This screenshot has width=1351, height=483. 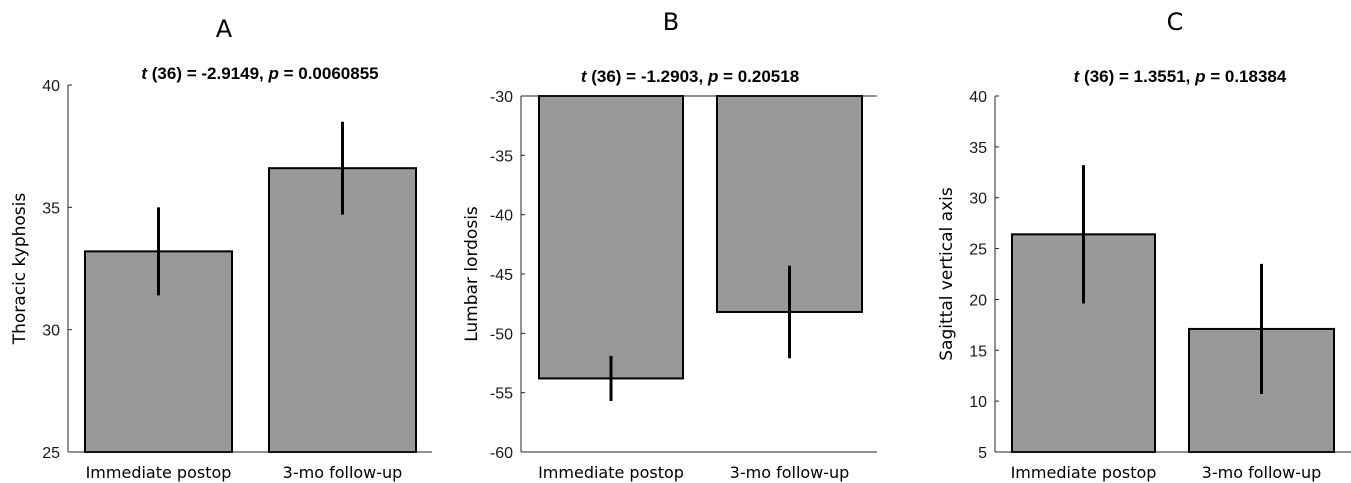 What do you see at coordinates (472, 274) in the screenshot?
I see `y-axis-label: Lumbar lordosis` at bounding box center [472, 274].